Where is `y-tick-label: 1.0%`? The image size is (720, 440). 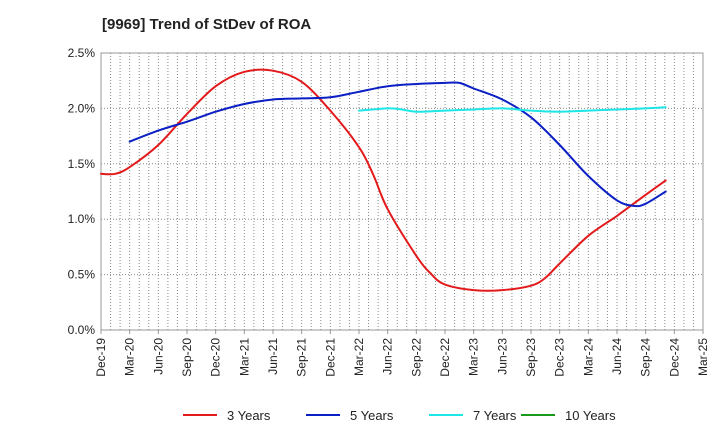
y-tick-label: 1.0% is located at coordinates (82, 219).